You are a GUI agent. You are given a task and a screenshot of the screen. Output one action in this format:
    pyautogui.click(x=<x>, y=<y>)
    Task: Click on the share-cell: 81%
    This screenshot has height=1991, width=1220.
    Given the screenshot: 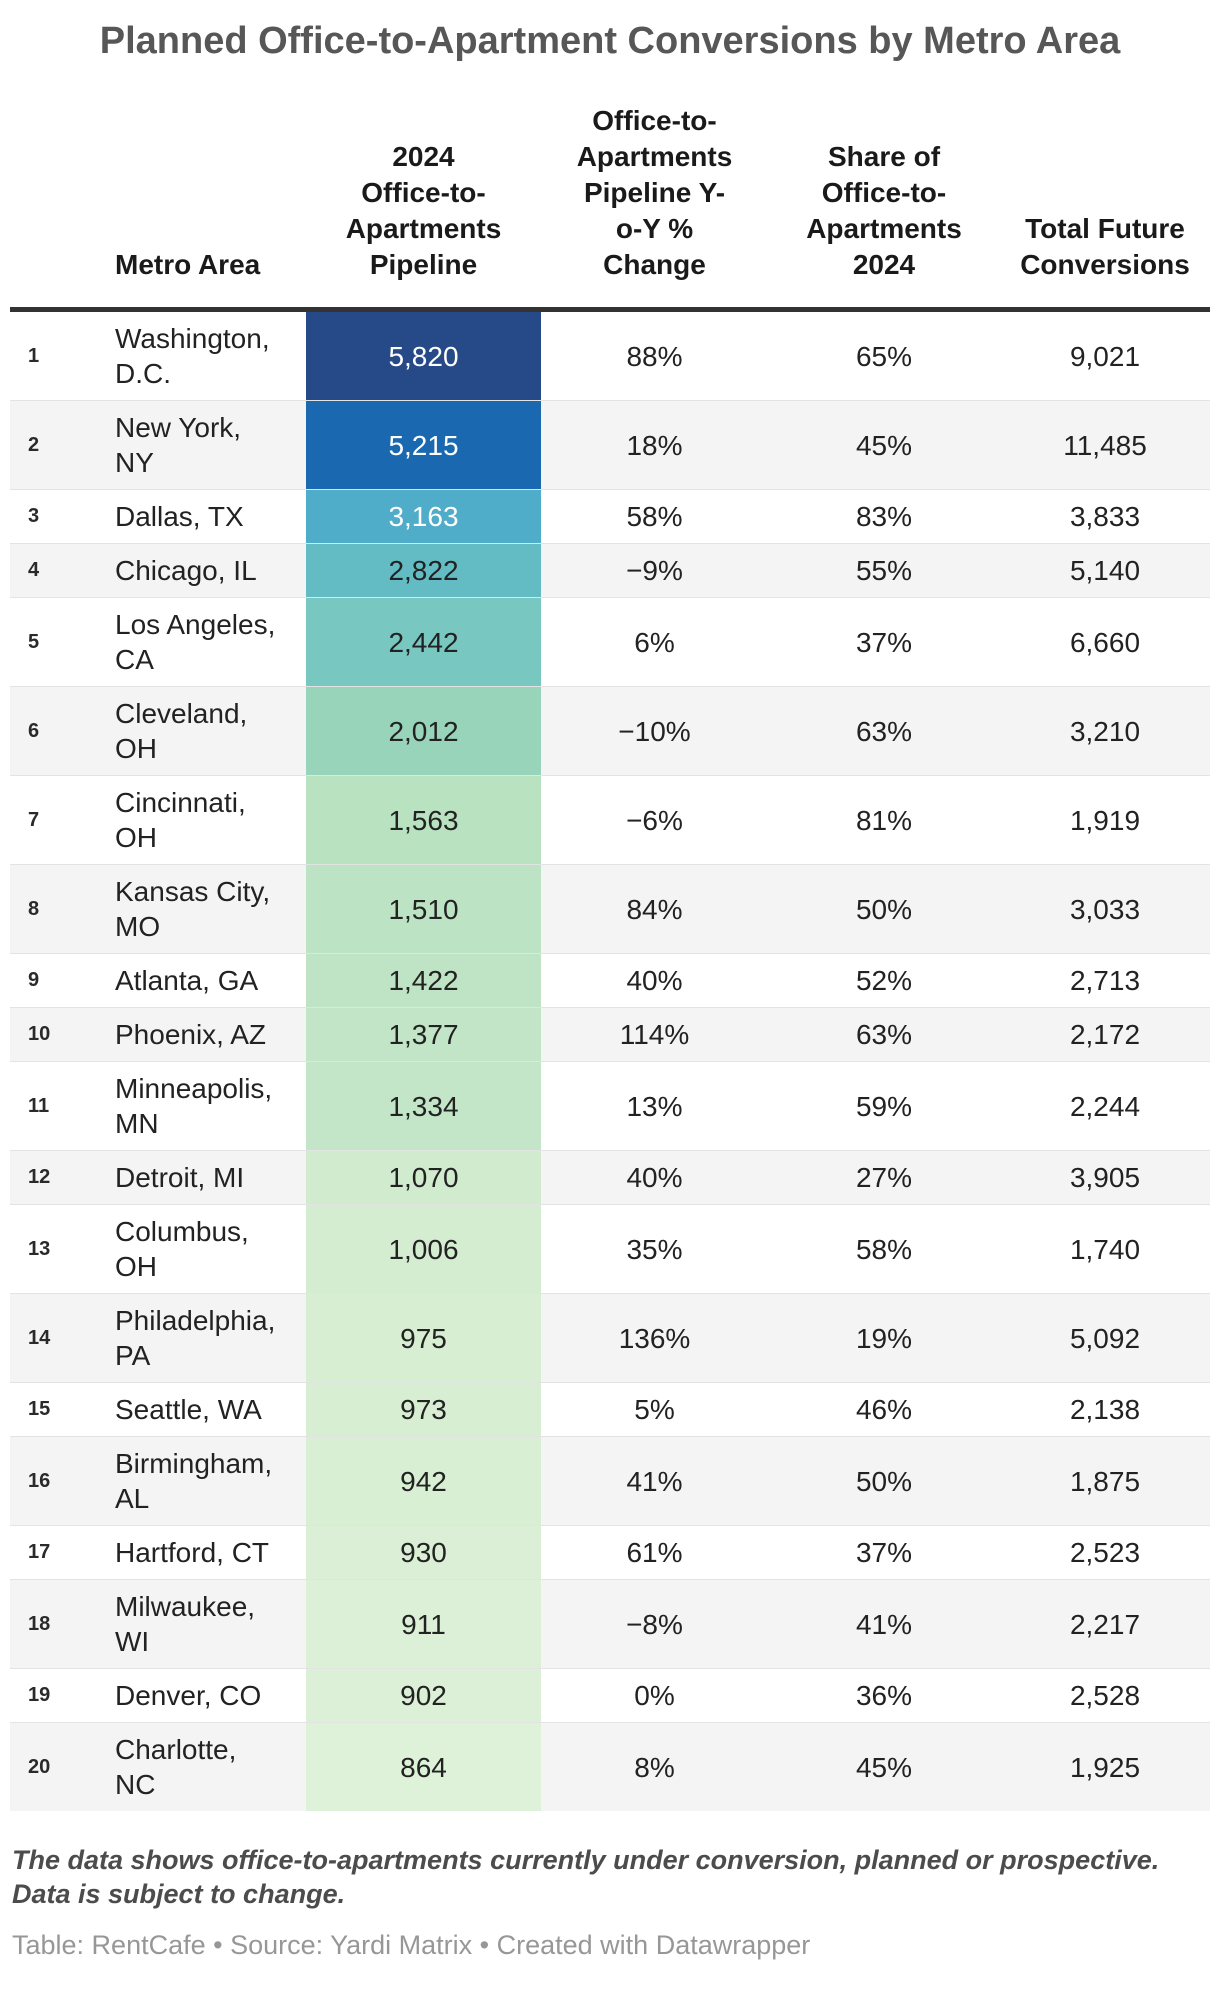 What is the action you would take?
    pyautogui.click(x=884, y=820)
    